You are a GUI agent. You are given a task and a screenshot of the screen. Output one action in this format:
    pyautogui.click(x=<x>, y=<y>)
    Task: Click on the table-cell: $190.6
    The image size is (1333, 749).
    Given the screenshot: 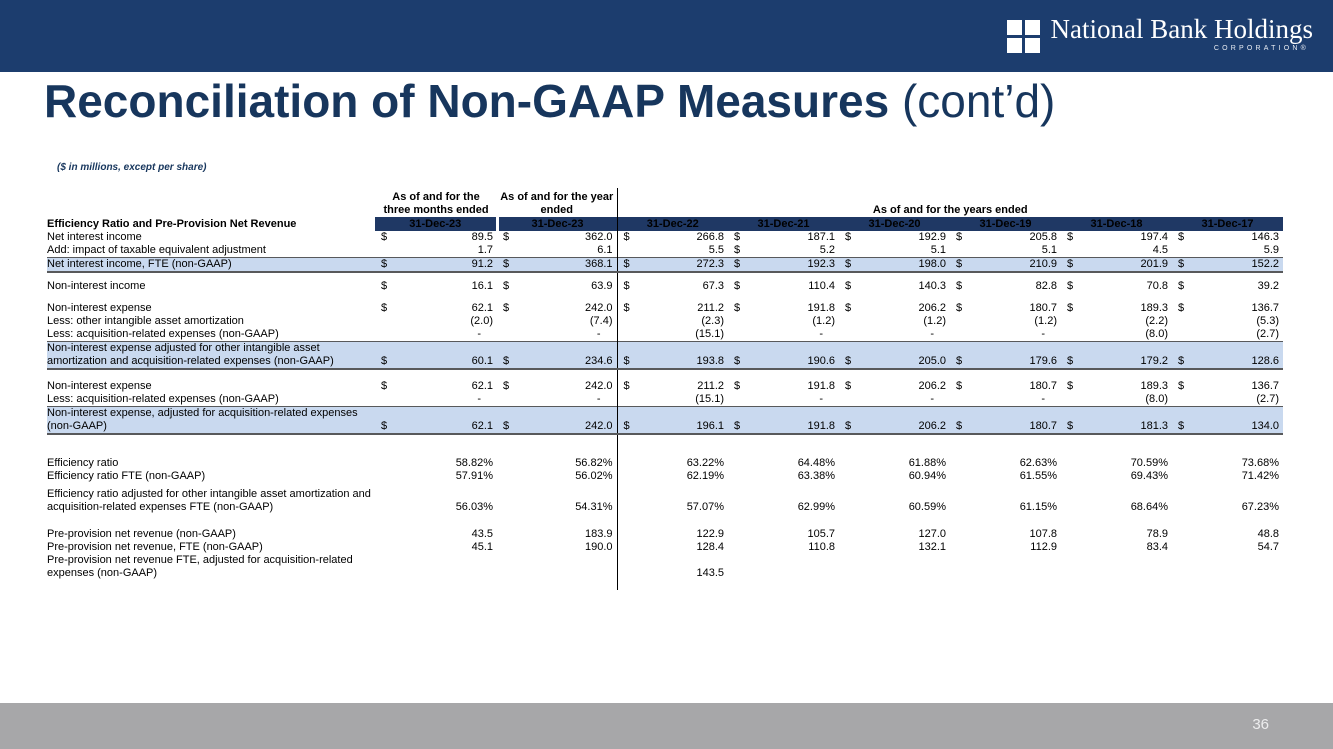 What is the action you would take?
    pyautogui.click(x=783, y=355)
    